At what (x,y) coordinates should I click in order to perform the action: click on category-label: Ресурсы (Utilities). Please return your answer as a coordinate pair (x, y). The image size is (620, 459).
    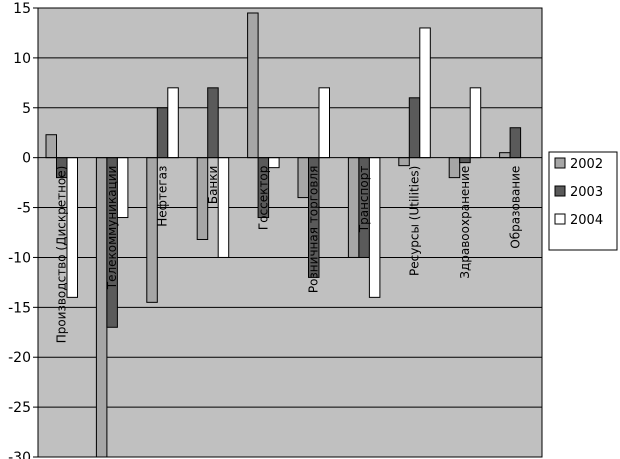
    Looking at the image, I should click on (415, 221).